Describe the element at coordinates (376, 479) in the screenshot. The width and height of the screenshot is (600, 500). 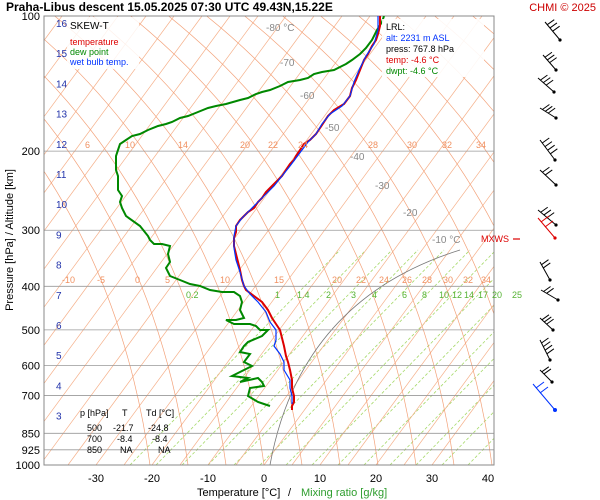
I see `temperature-tick-label: 20` at that location.